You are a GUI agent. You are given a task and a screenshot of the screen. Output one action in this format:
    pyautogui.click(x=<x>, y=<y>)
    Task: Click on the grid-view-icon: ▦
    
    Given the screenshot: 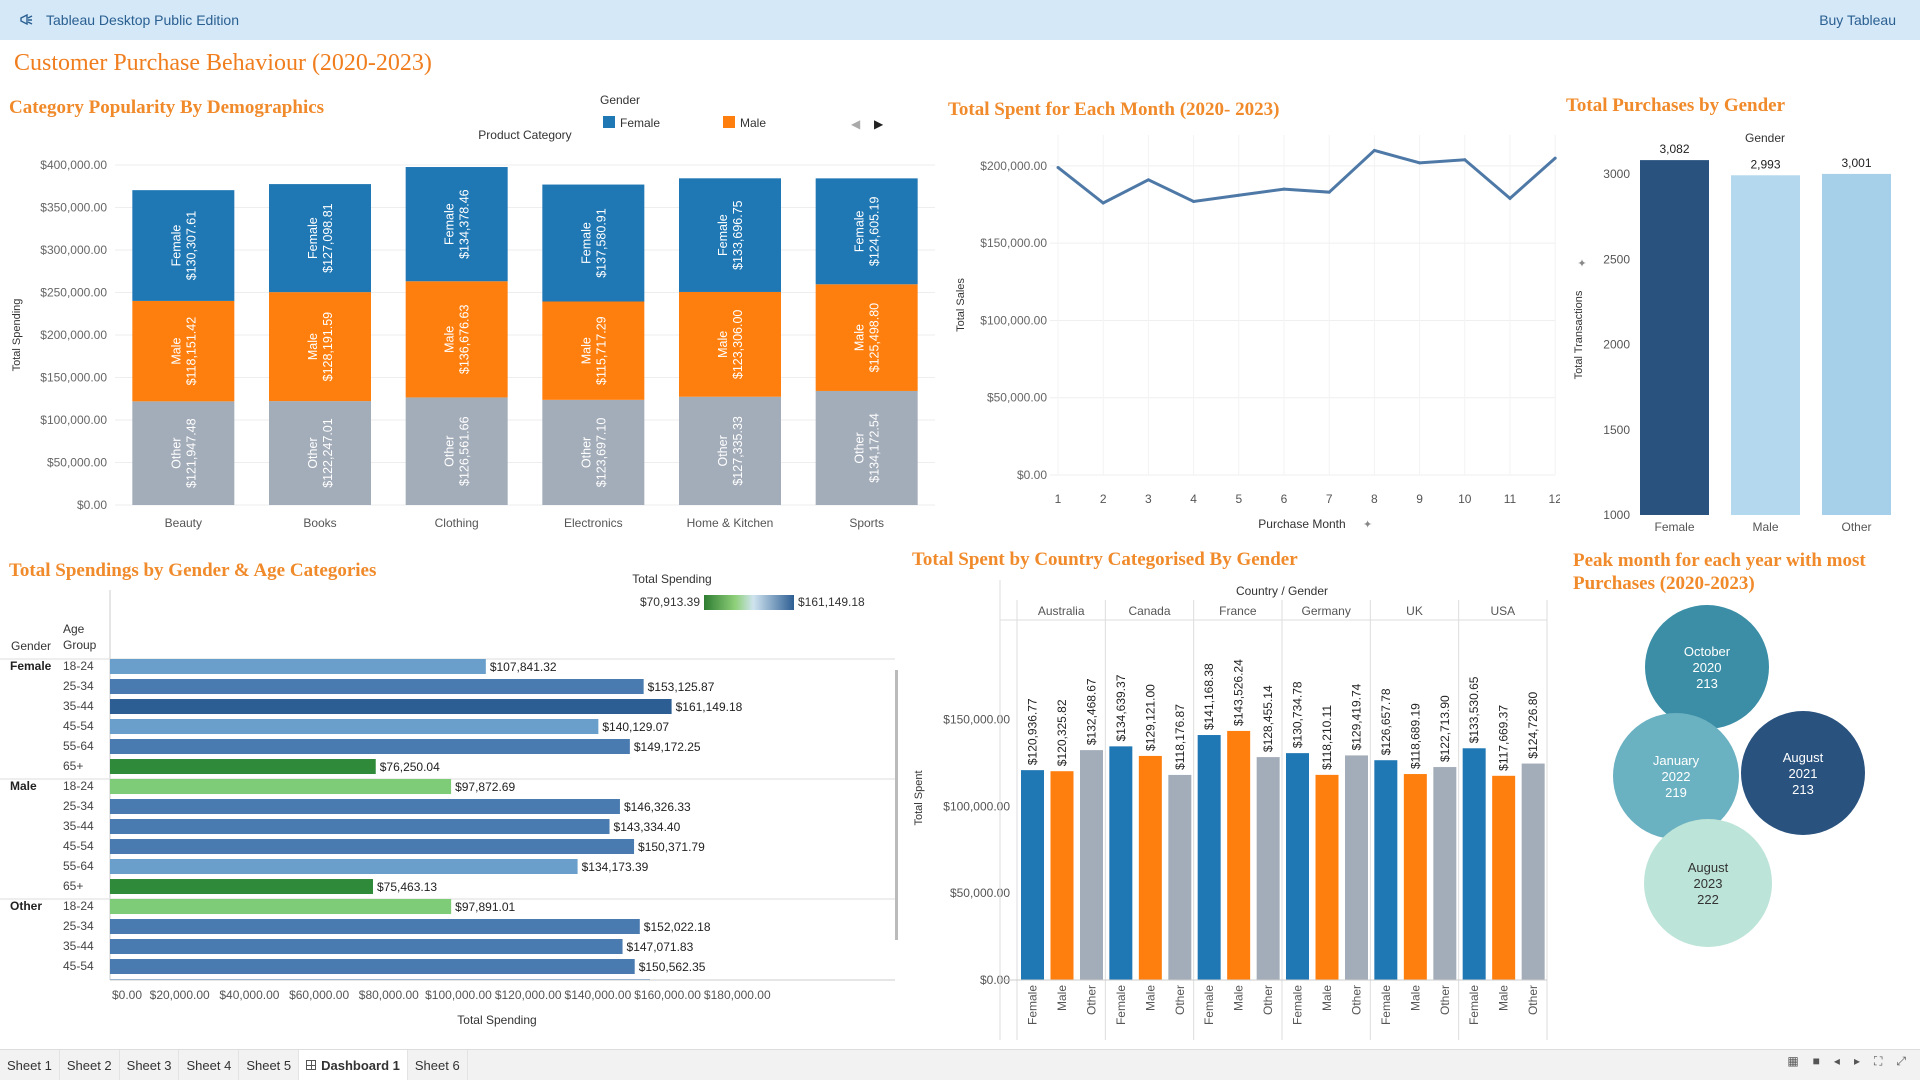 What is the action you would take?
    pyautogui.click(x=1793, y=1061)
    